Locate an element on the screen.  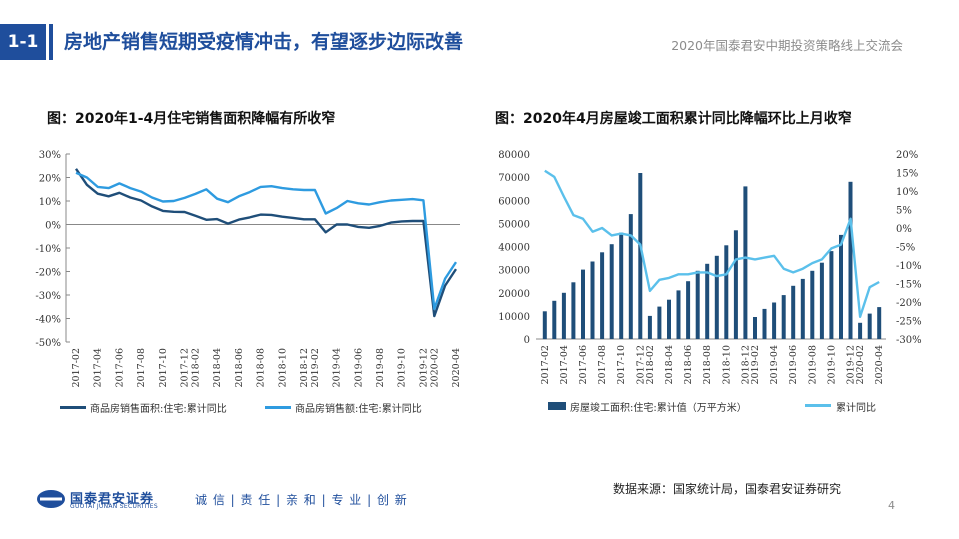
chart2-x-tick-label: 2017-04 is located at coordinates (564, 364).